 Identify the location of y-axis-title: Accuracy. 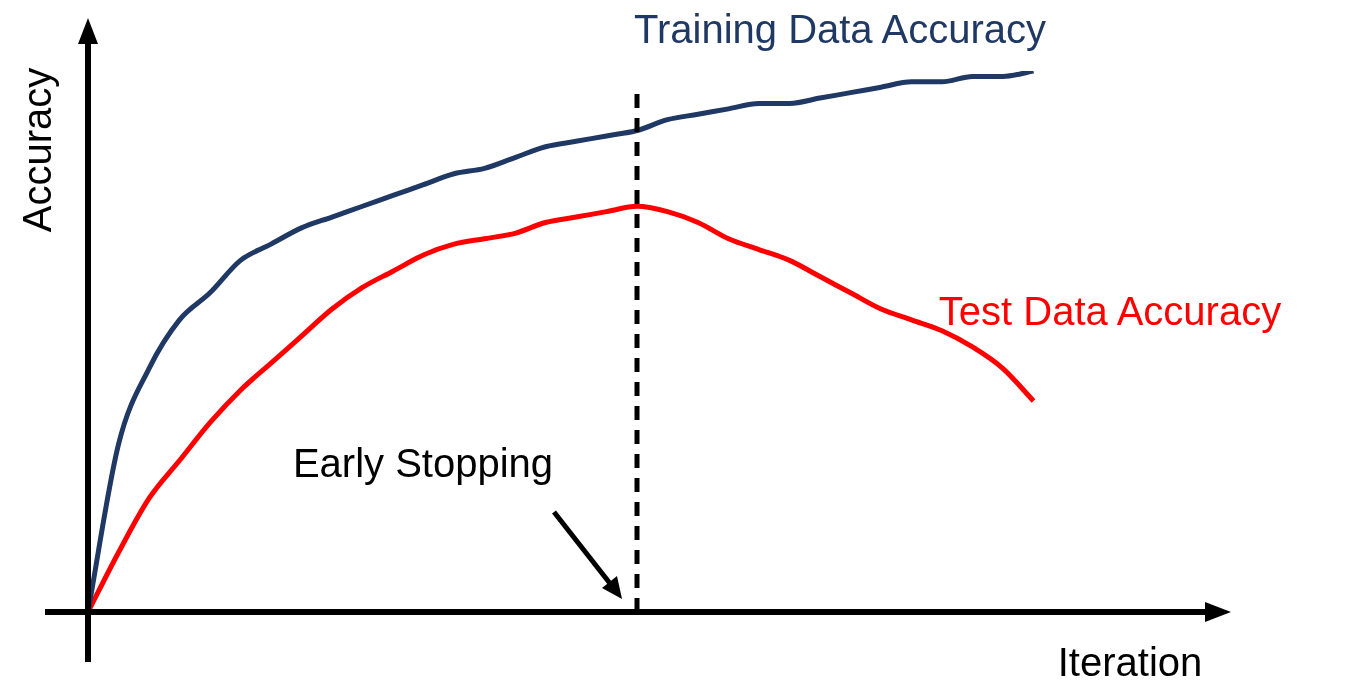
(37, 150).